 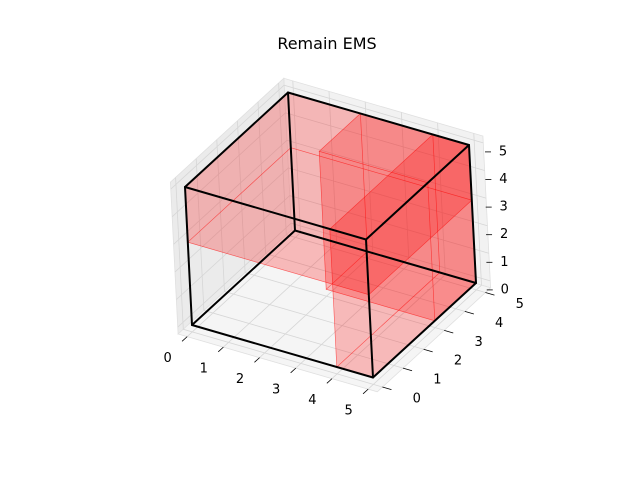 What do you see at coordinates (520, 304) in the screenshot?
I see `y-tick-label: 5` at bounding box center [520, 304].